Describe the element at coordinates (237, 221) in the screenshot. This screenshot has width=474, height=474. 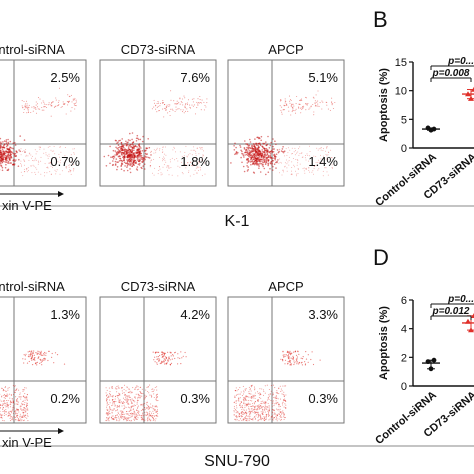
I see `cell-line-label-top: K-1` at that location.